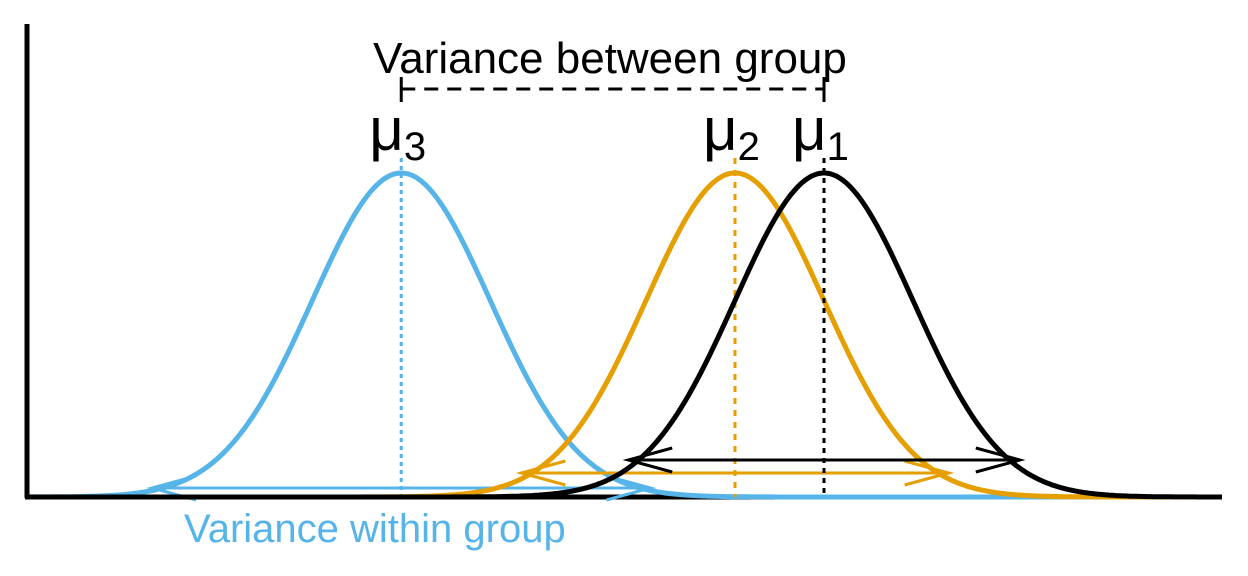 This screenshot has height=576, width=1248. What do you see at coordinates (415, 147) in the screenshot?
I see `group3-mean-subscript: 3` at bounding box center [415, 147].